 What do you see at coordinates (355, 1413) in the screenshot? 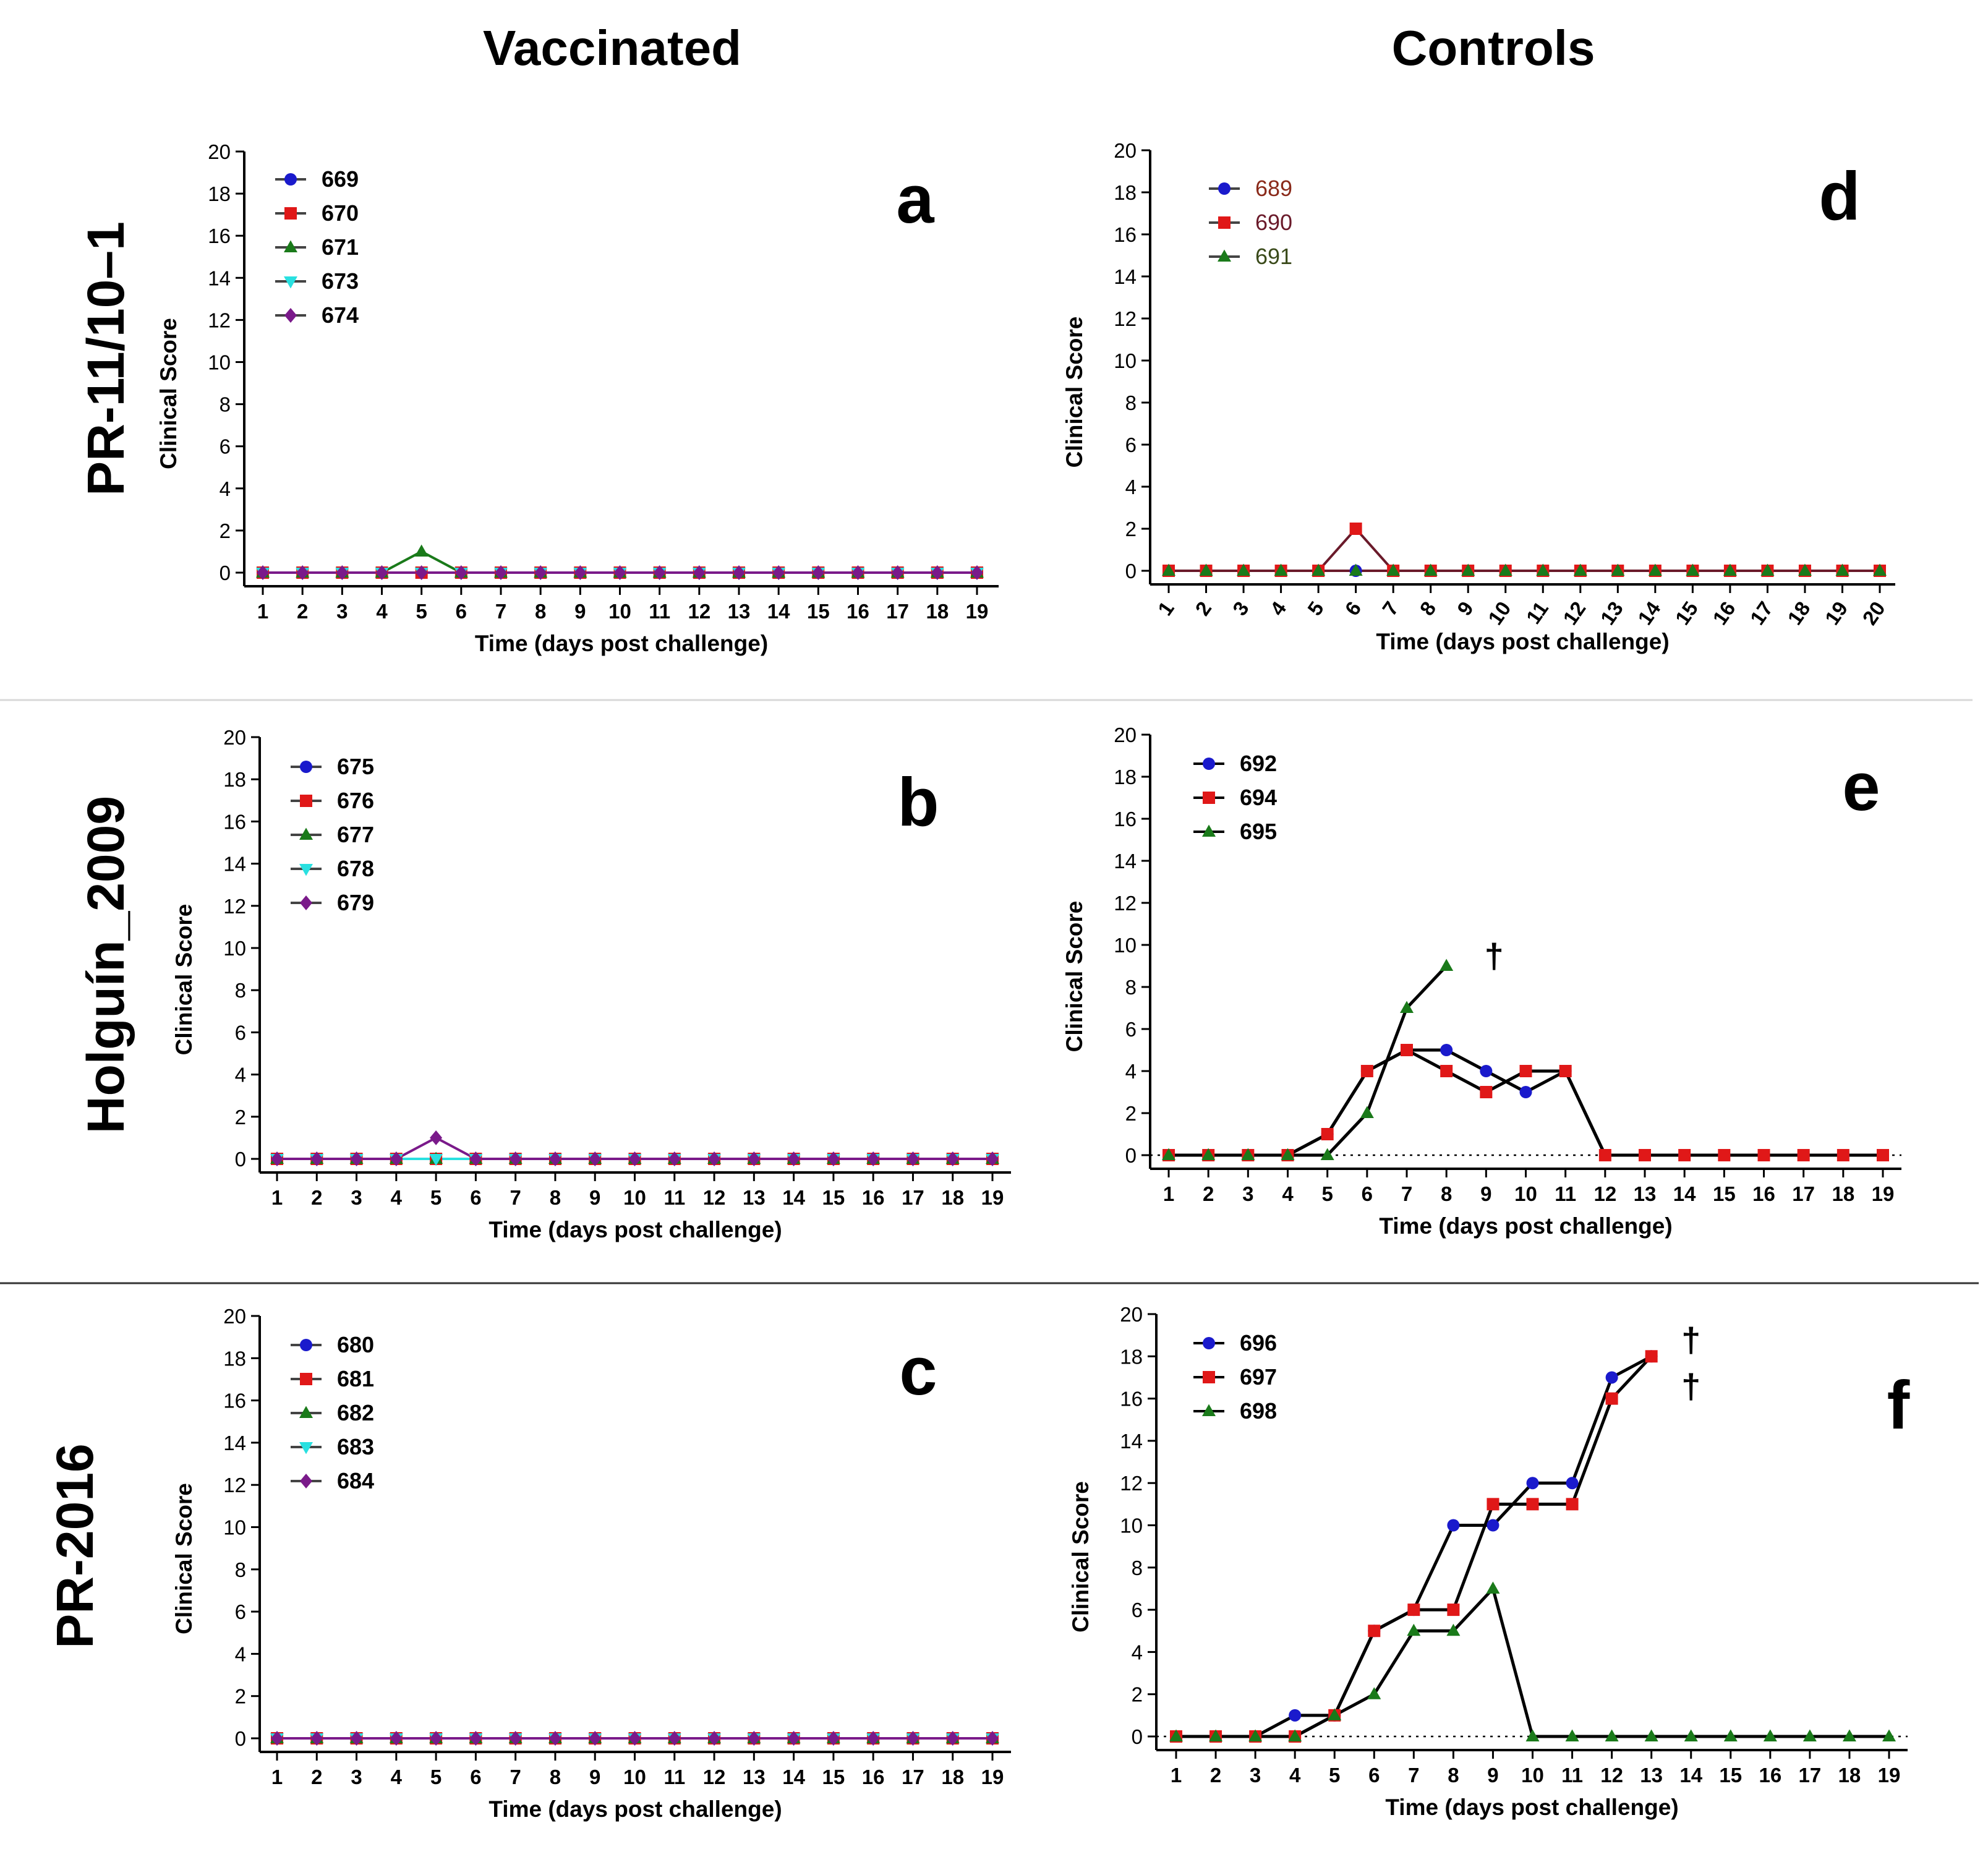
I see `panel-c-legend-682-label: 682` at bounding box center [355, 1413].